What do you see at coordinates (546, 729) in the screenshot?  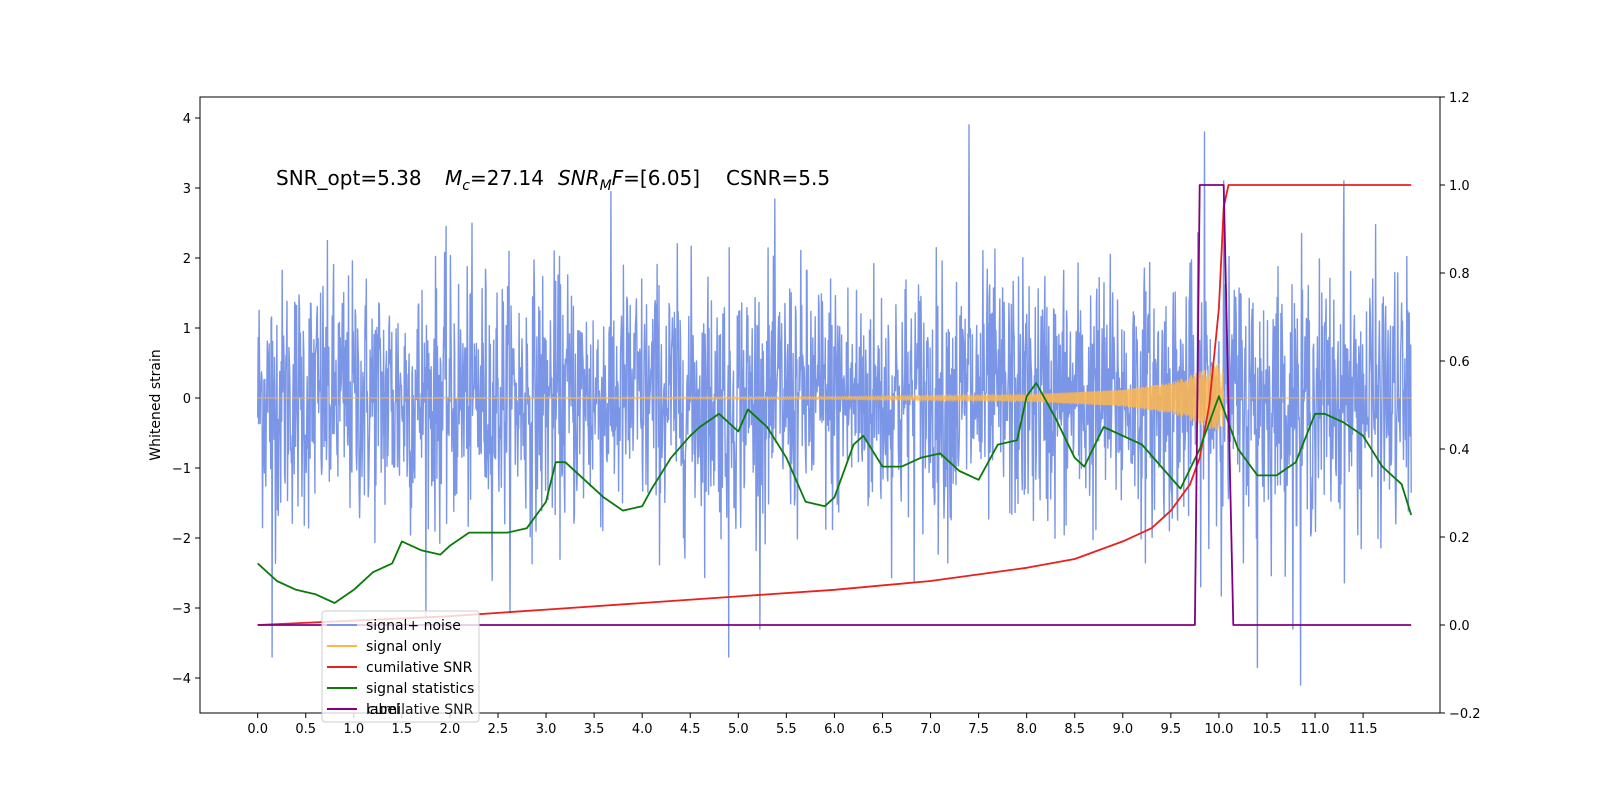 I see `x-tick-label: 3.0` at bounding box center [546, 729].